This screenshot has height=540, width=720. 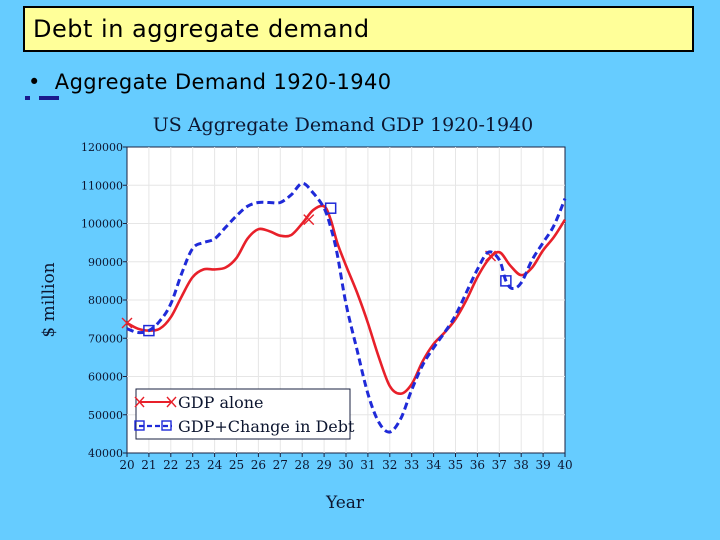 I want to click on legend-item-gdp-debt: GDP+Change in Debt, so click(x=244, y=426).